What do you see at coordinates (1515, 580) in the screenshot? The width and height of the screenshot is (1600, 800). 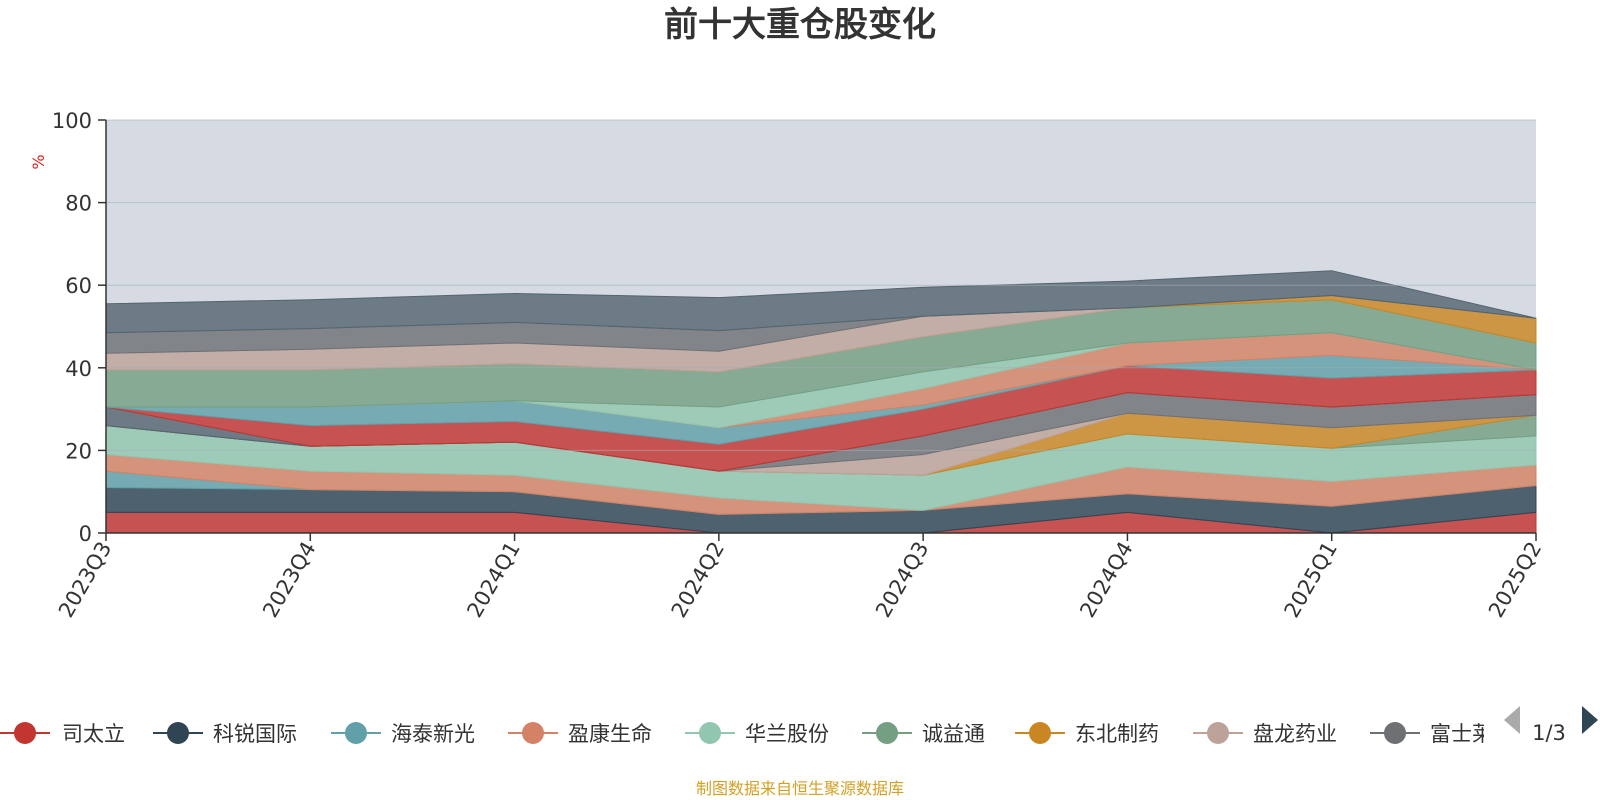 I see `x-tick-label: 2025Q2` at bounding box center [1515, 580].